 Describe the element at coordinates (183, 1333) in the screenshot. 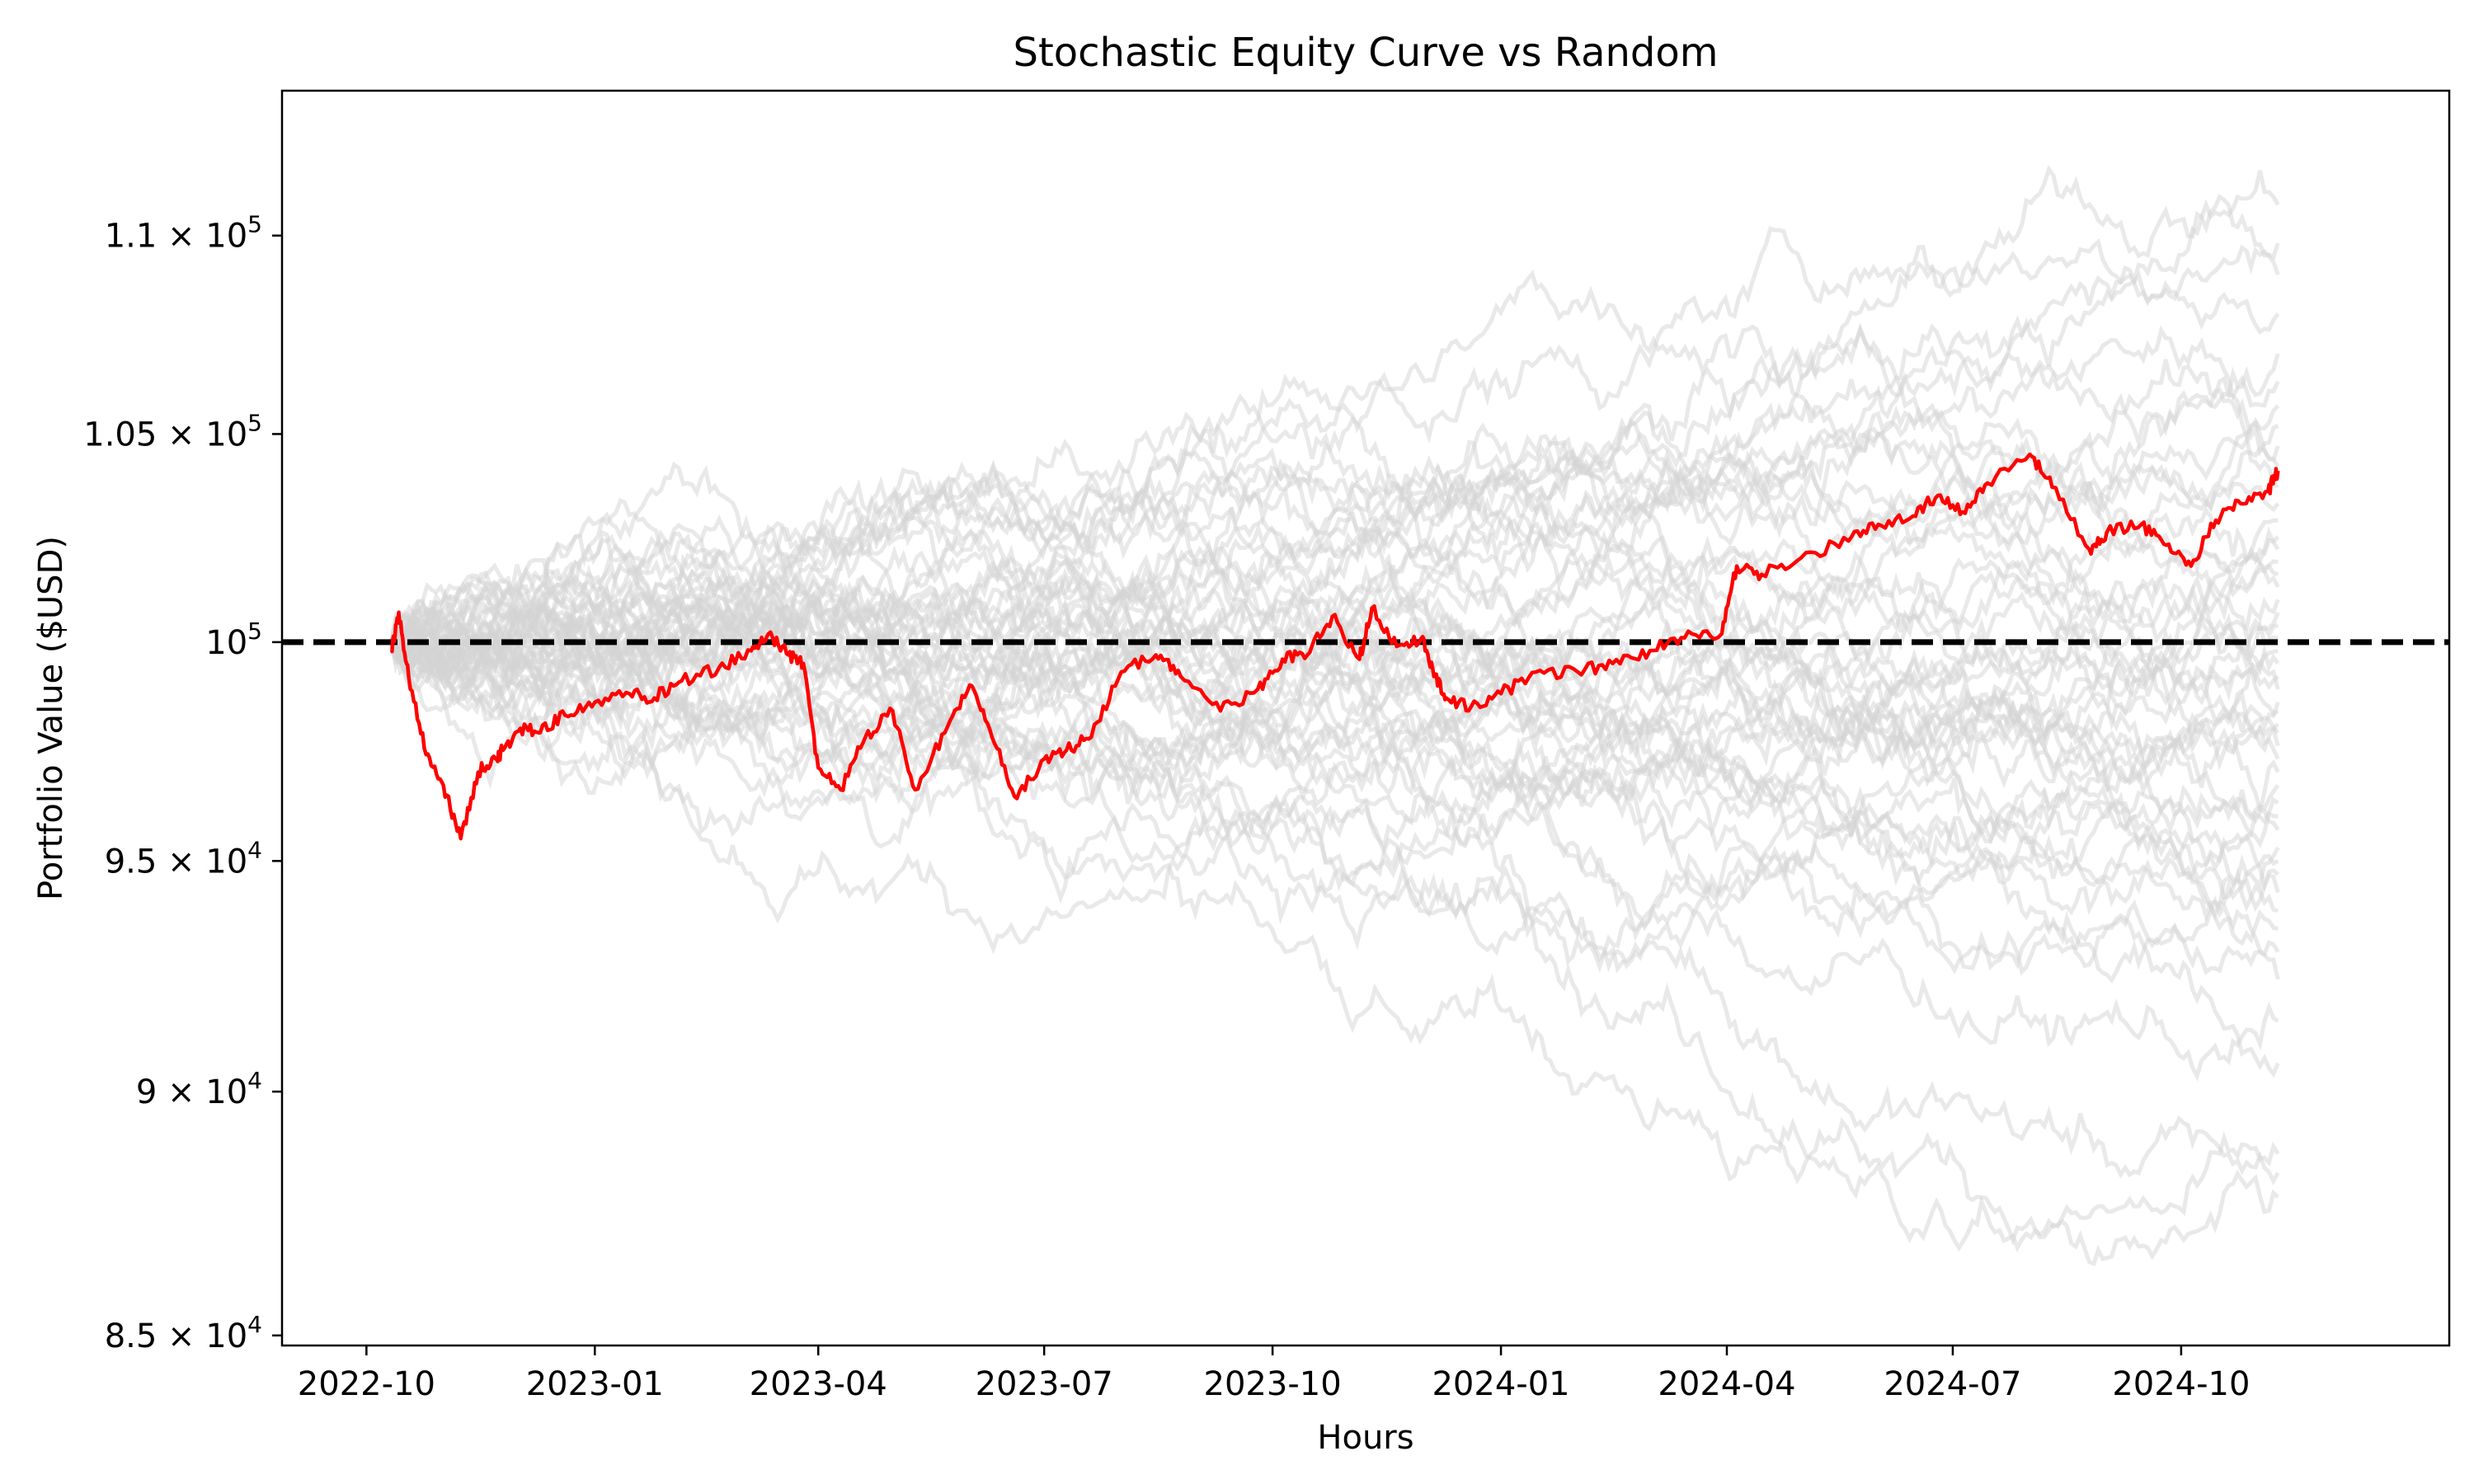

I see `y-tick-label: 8.5 × 104` at that location.